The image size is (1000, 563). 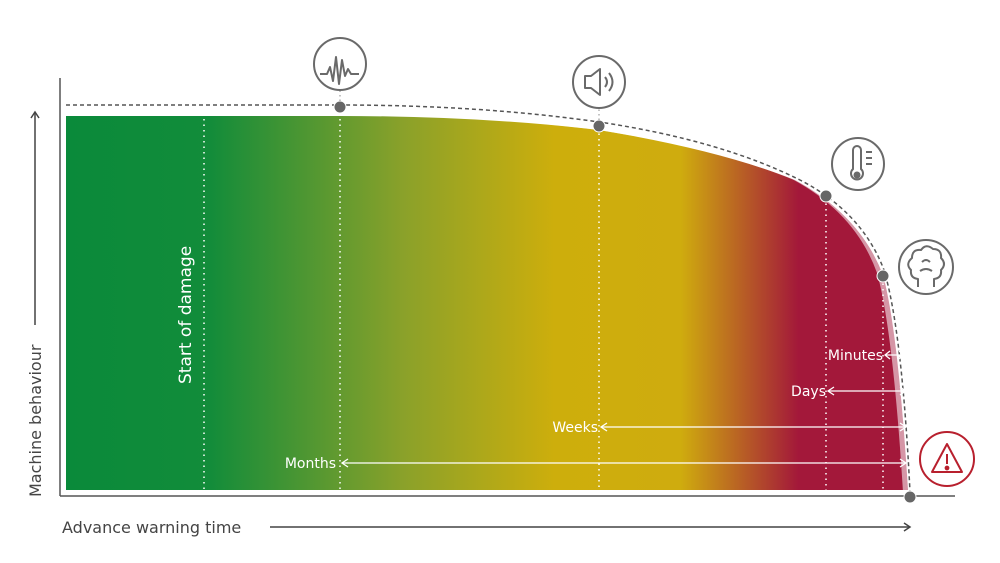 What do you see at coordinates (947, 459) in the screenshot?
I see `warning-triangle-icon` at bounding box center [947, 459].